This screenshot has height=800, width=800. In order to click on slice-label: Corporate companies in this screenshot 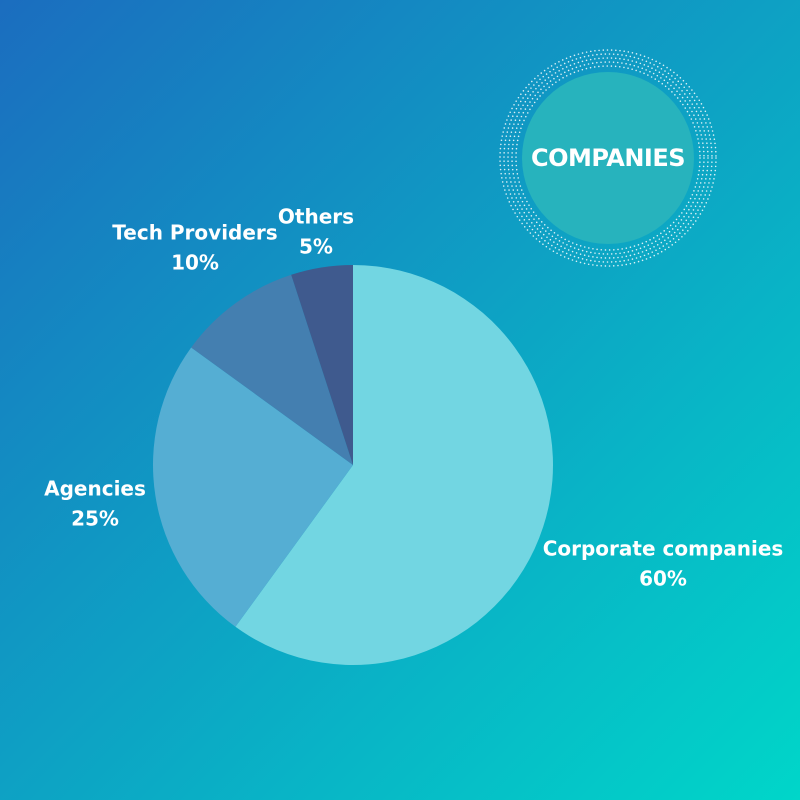, I will do `click(663, 549)`.